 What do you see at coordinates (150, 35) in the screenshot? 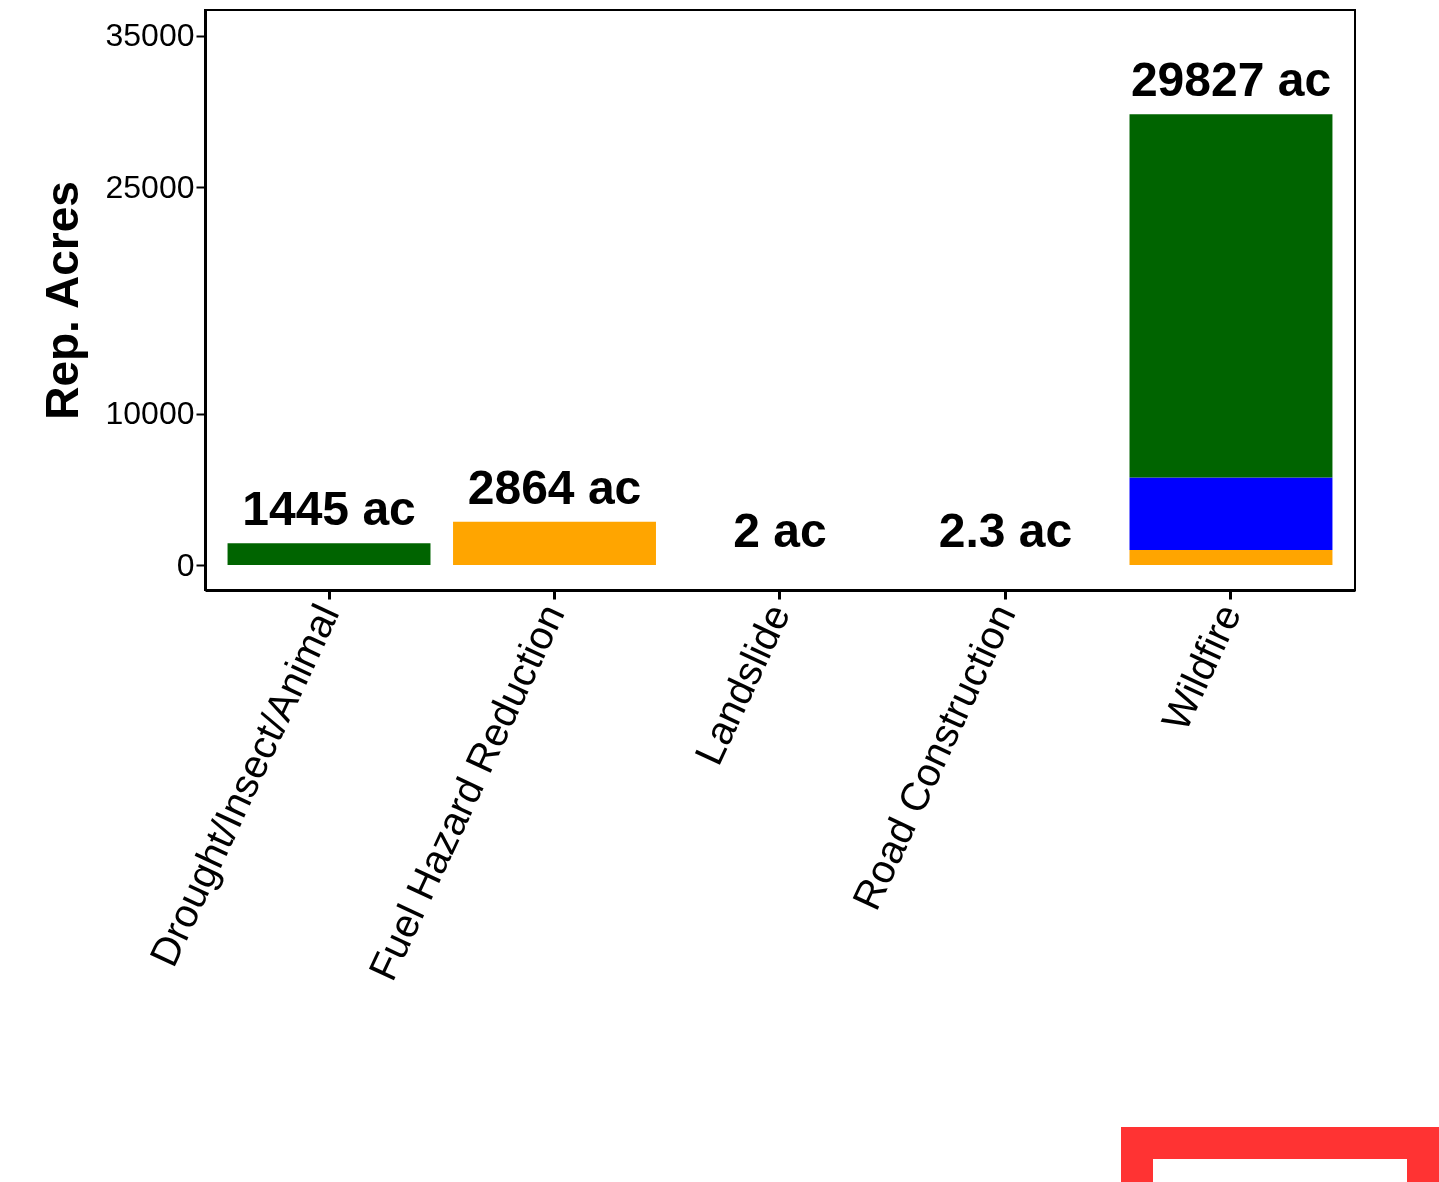
I see `y-tick-label: 35000` at bounding box center [150, 35].